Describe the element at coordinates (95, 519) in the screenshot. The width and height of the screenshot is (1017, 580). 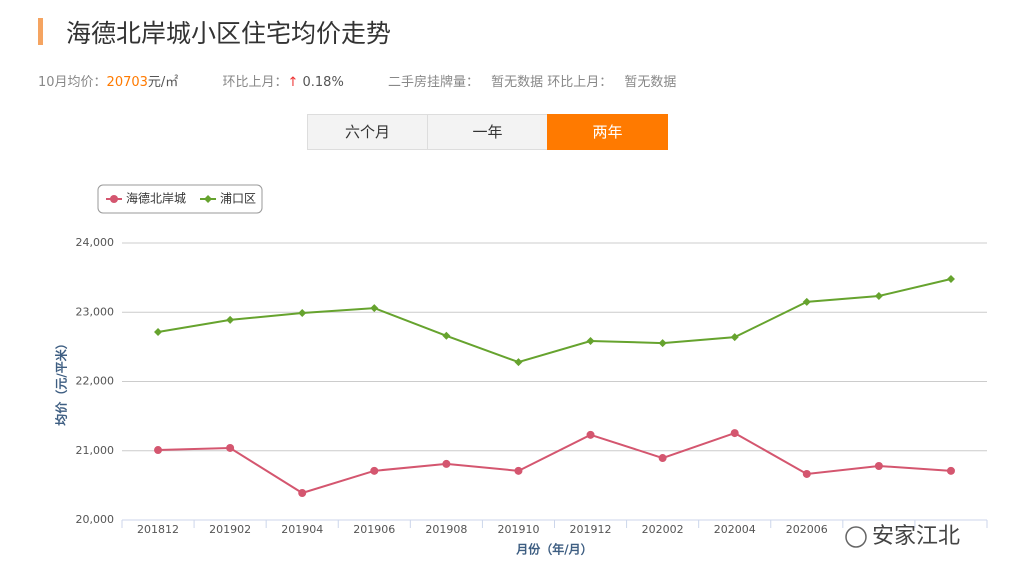
I see `y-tick-label: 20,000` at that location.